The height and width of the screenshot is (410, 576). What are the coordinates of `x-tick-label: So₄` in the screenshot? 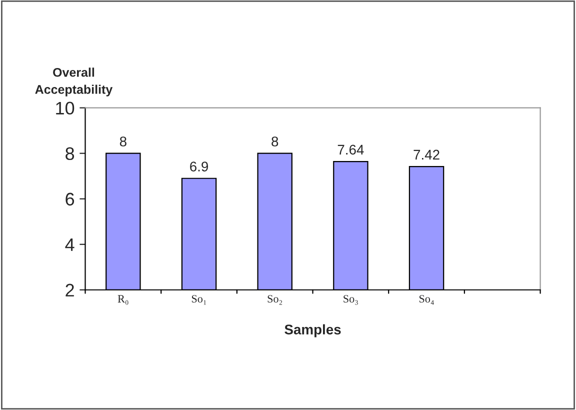 It's located at (426, 300).